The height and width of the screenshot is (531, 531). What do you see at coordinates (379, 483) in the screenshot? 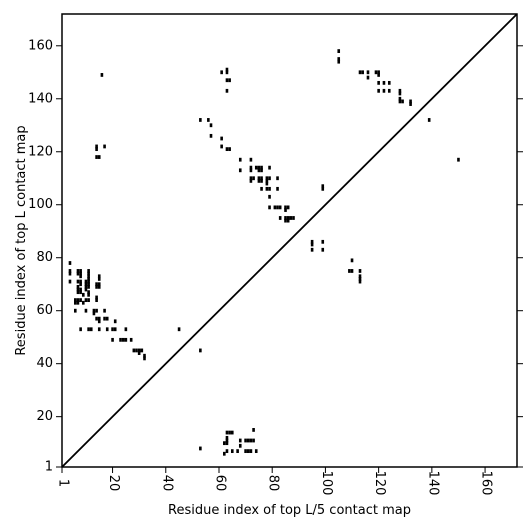
I see `x-tick-label: 120` at bounding box center [379, 483].